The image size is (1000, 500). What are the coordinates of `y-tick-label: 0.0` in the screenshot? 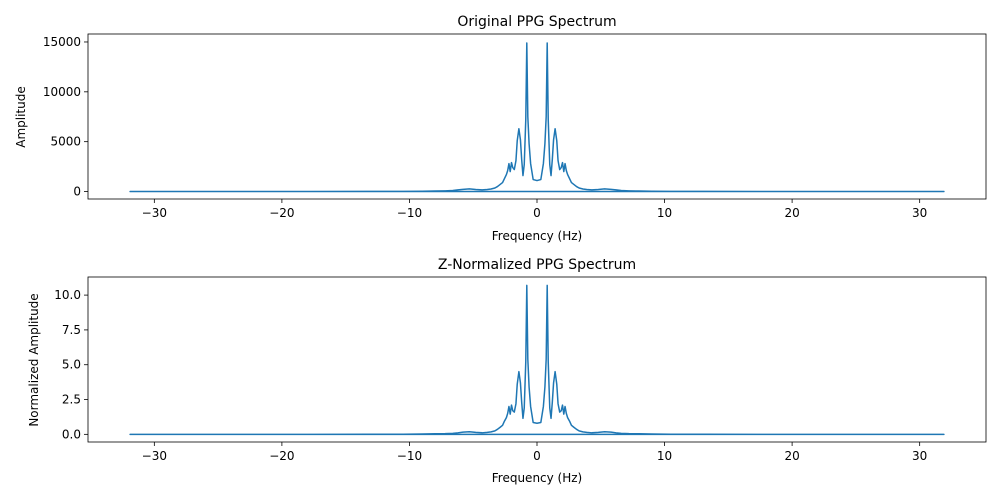 It's located at (71, 434).